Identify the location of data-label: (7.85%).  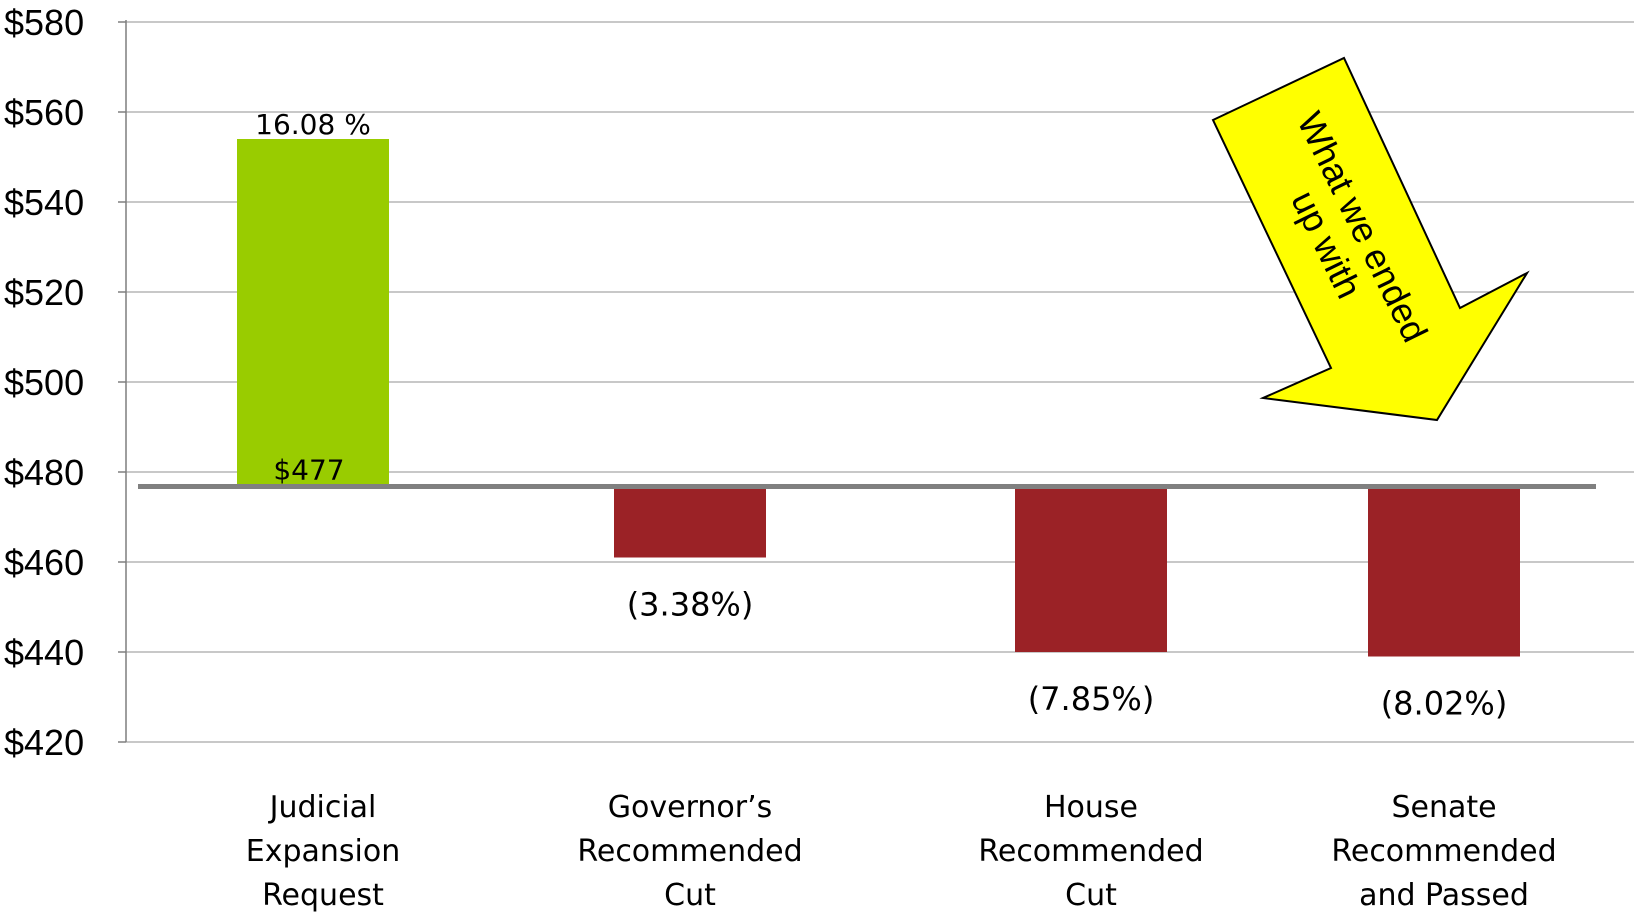
(1091, 699).